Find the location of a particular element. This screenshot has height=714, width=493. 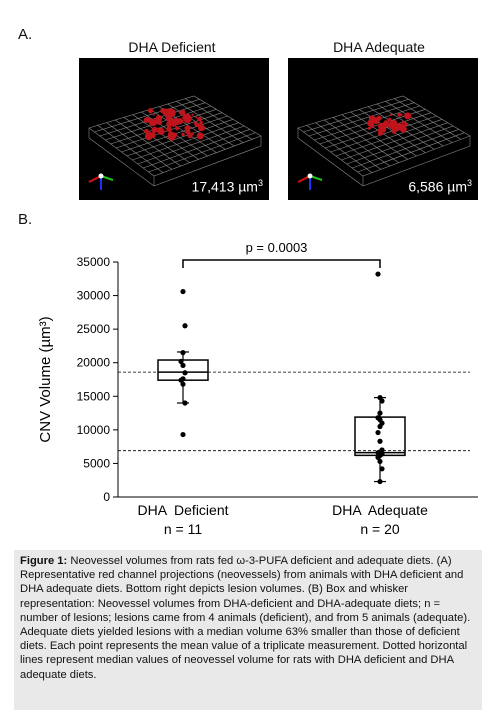

y-axis-label: CNV Volume (µm³) is located at coordinates (45, 379).